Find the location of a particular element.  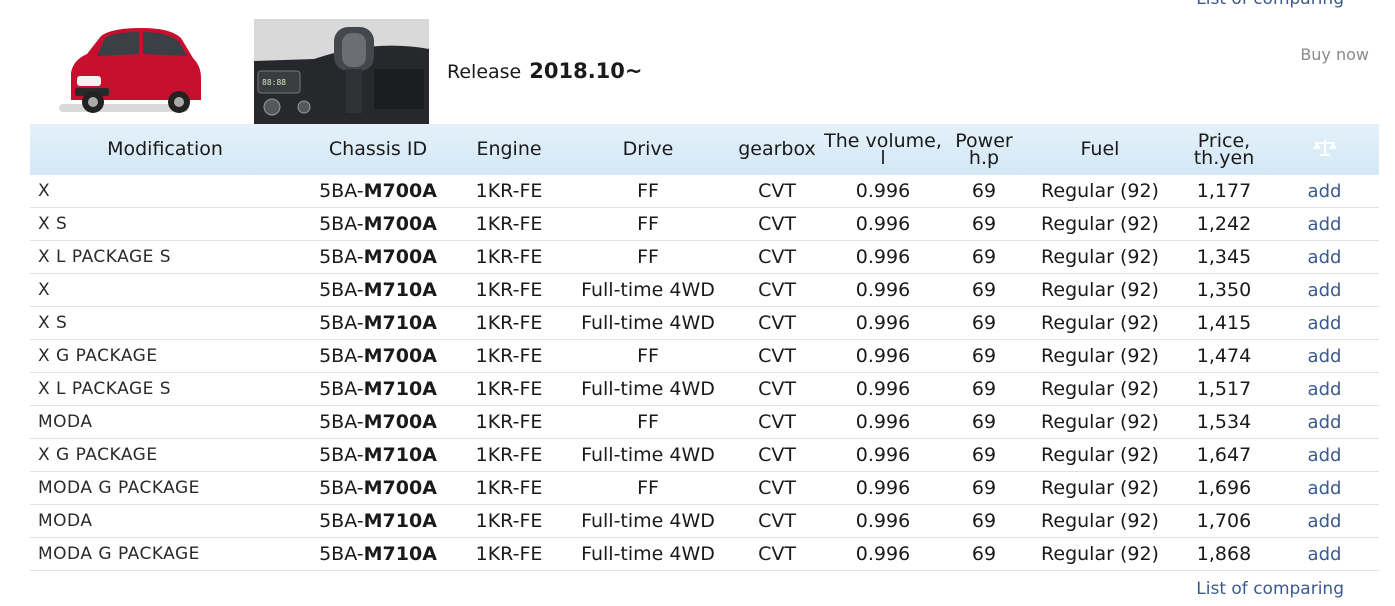

interior-gear-shift-photo: 88:88 is located at coordinates (341, 71).